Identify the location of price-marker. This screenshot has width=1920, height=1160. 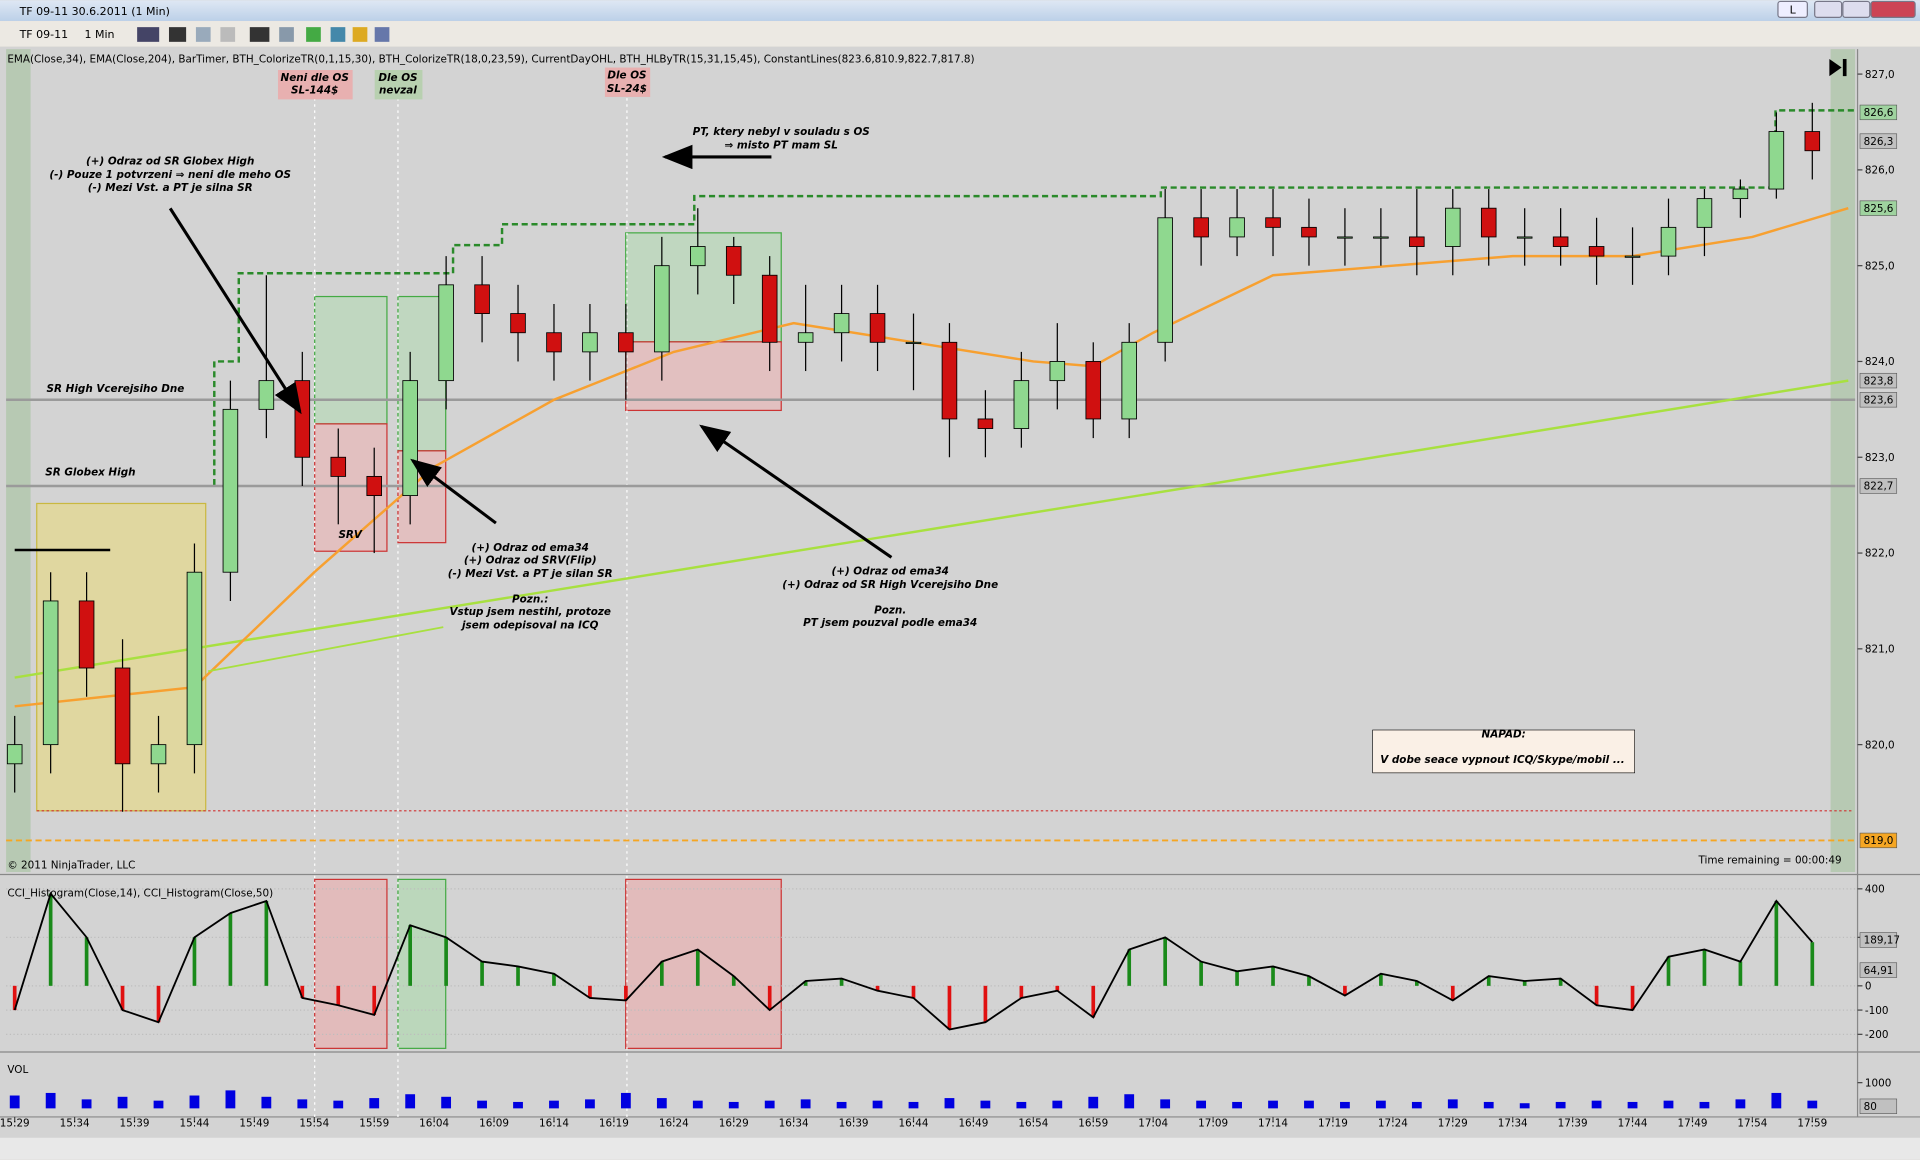
(1878, 486).